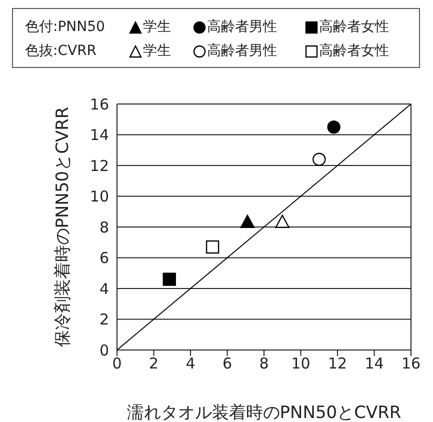 Image resolution: width=433 pixels, height=422 pixels. Describe the element at coordinates (374, 363) in the screenshot. I see `x-tick-label: 14` at that location.